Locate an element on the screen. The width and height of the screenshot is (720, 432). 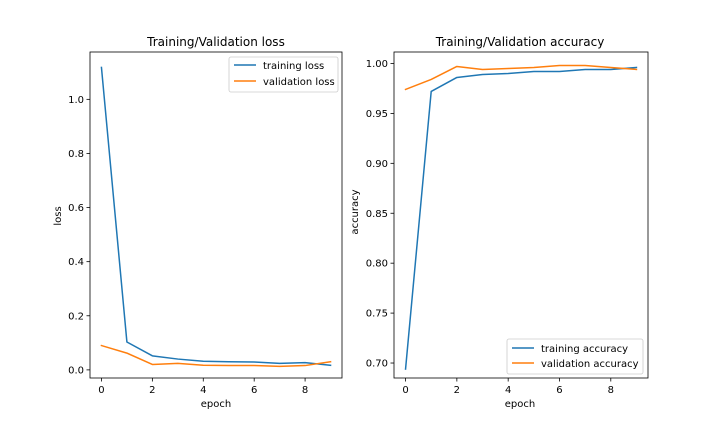
accuracy-chart-legend: training accuracy validation accuracy is located at coordinates (575, 356).